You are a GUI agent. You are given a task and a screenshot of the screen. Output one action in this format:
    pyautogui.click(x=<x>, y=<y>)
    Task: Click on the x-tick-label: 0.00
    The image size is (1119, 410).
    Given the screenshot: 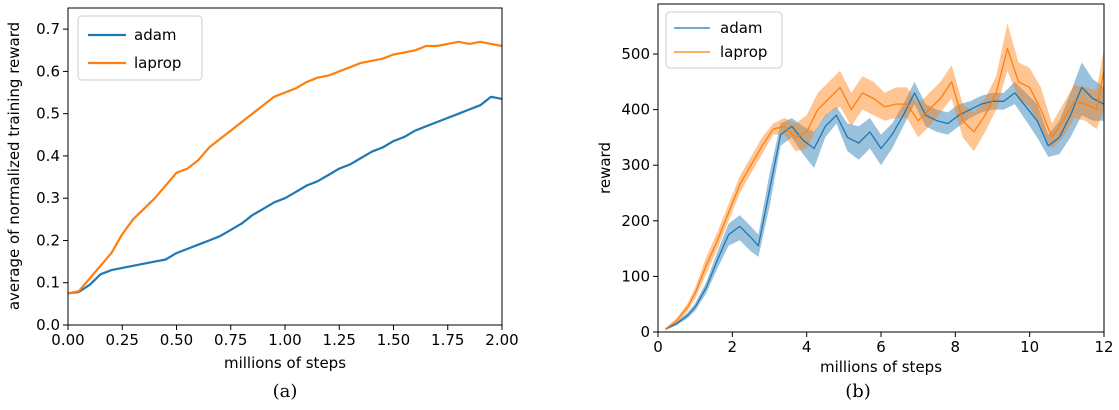 What is the action you would take?
    pyautogui.click(x=67, y=340)
    